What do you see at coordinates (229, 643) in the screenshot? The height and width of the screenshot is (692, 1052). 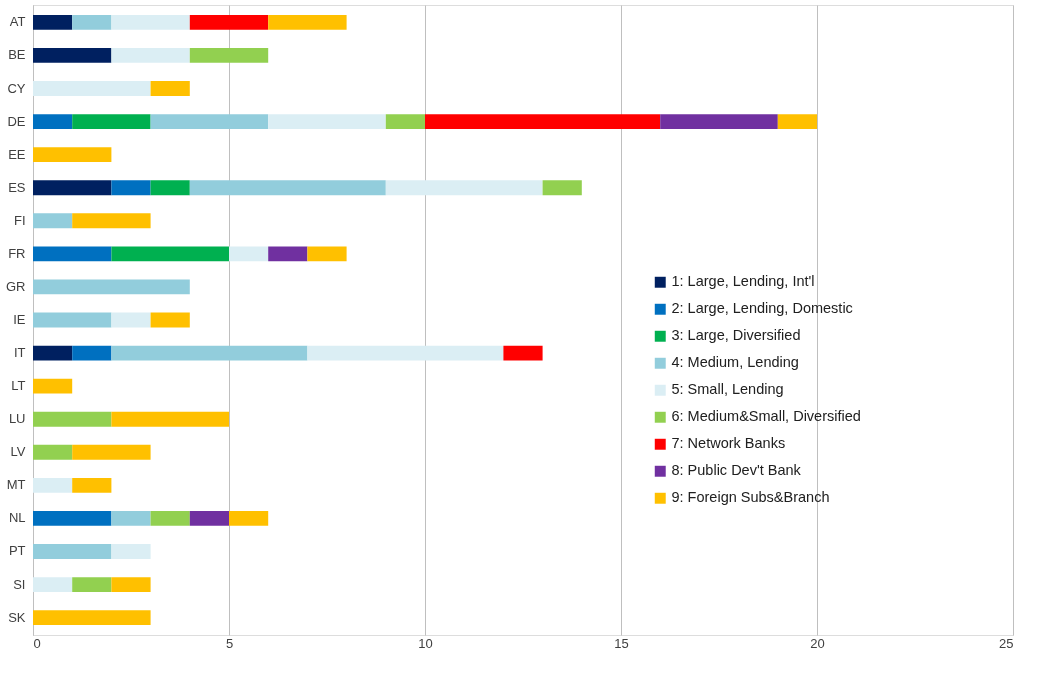 I see `x-tick-label: 5` at bounding box center [229, 643].